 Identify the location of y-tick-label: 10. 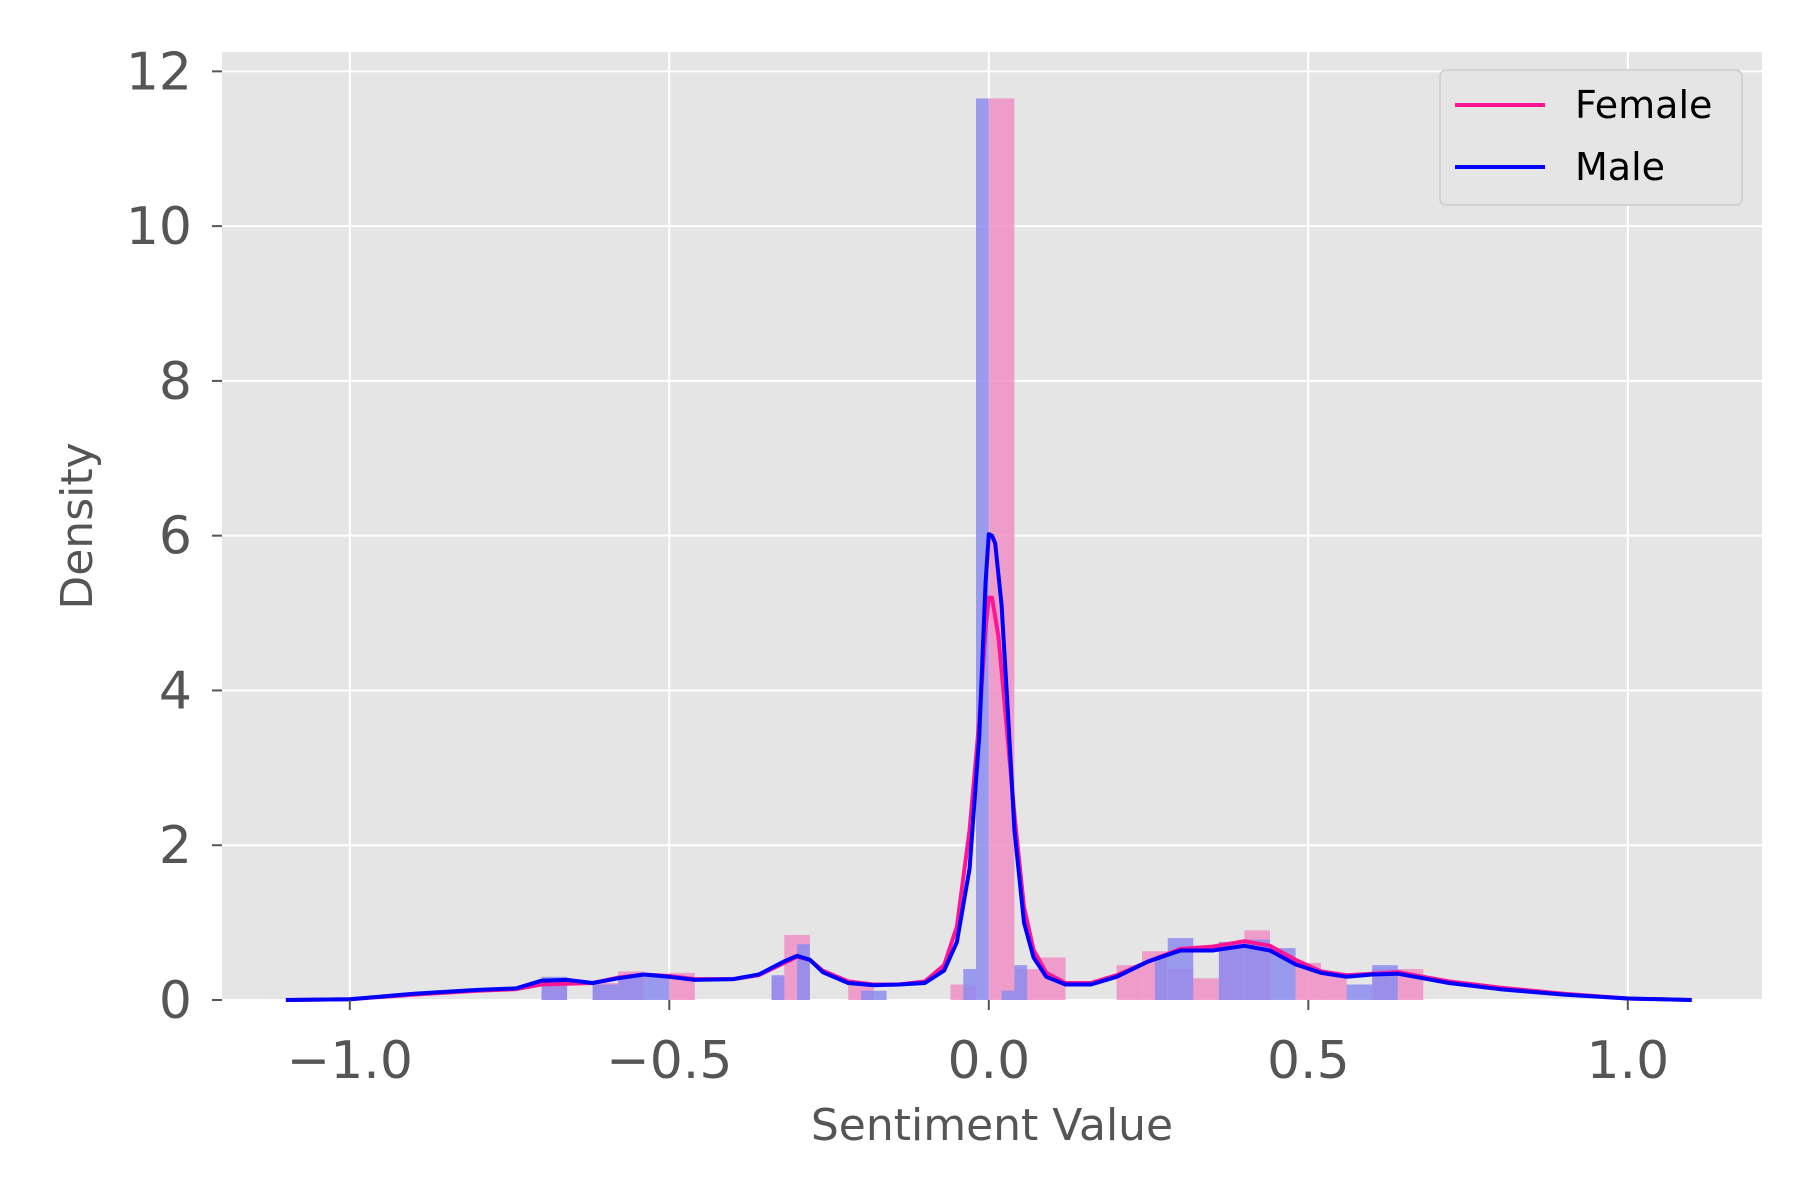
(159, 227).